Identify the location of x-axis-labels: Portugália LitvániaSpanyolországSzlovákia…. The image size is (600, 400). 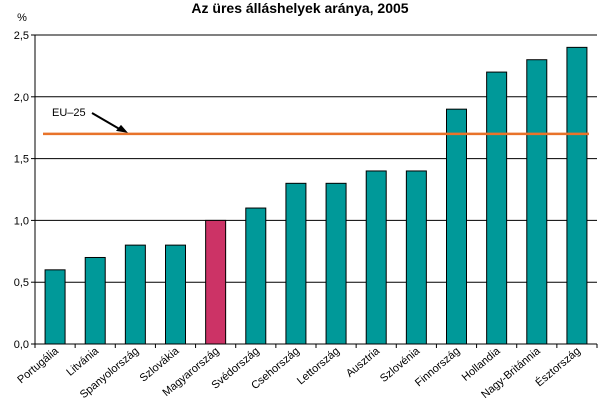
(306, 372).